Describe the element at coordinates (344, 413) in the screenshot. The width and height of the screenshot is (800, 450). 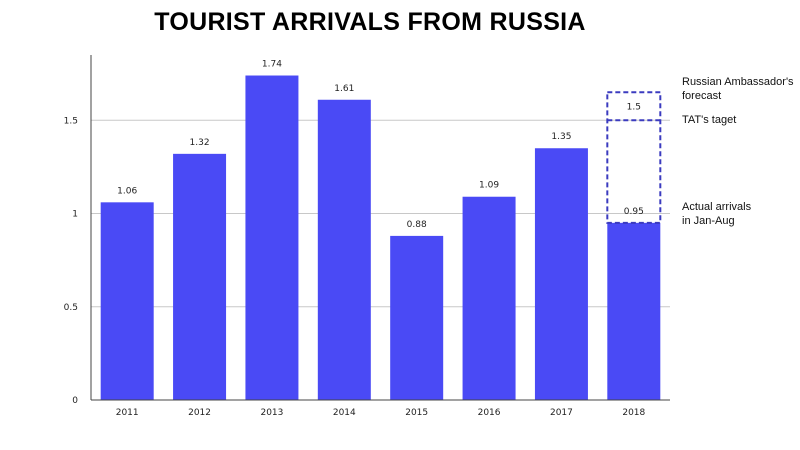
I see `x-tick-label-2014: 2014` at that location.